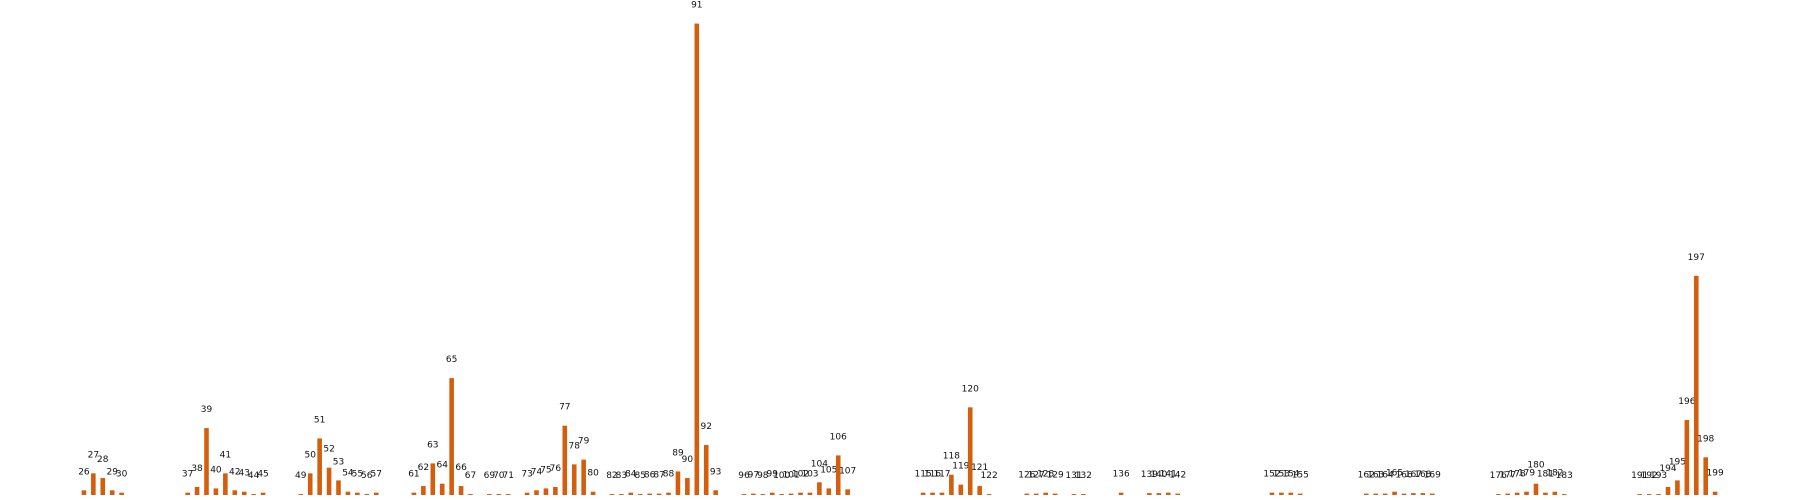 This screenshot has width=1800, height=500. I want to click on bar-label: 101, so click(791, 476).